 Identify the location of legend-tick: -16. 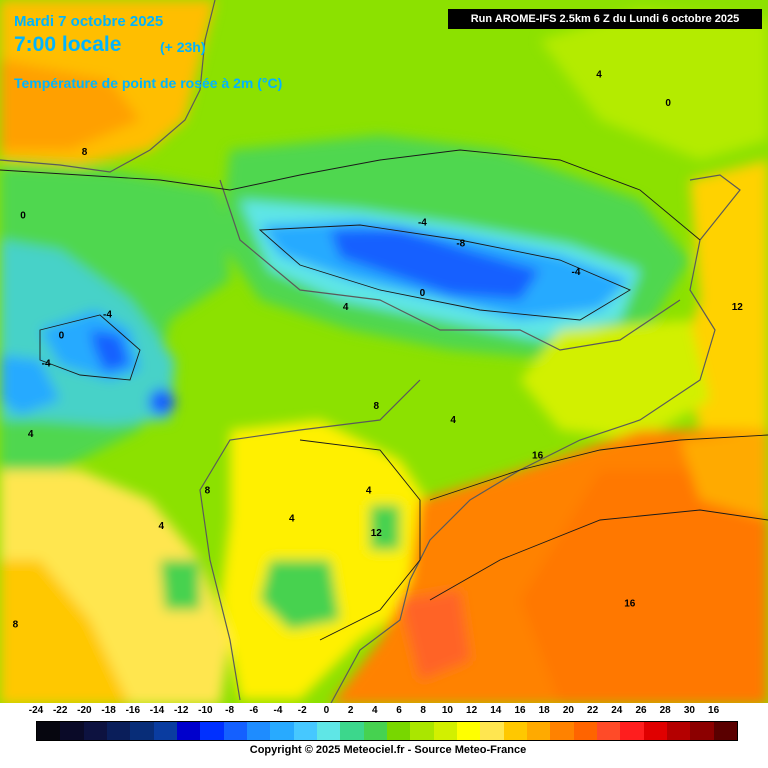
(133, 710).